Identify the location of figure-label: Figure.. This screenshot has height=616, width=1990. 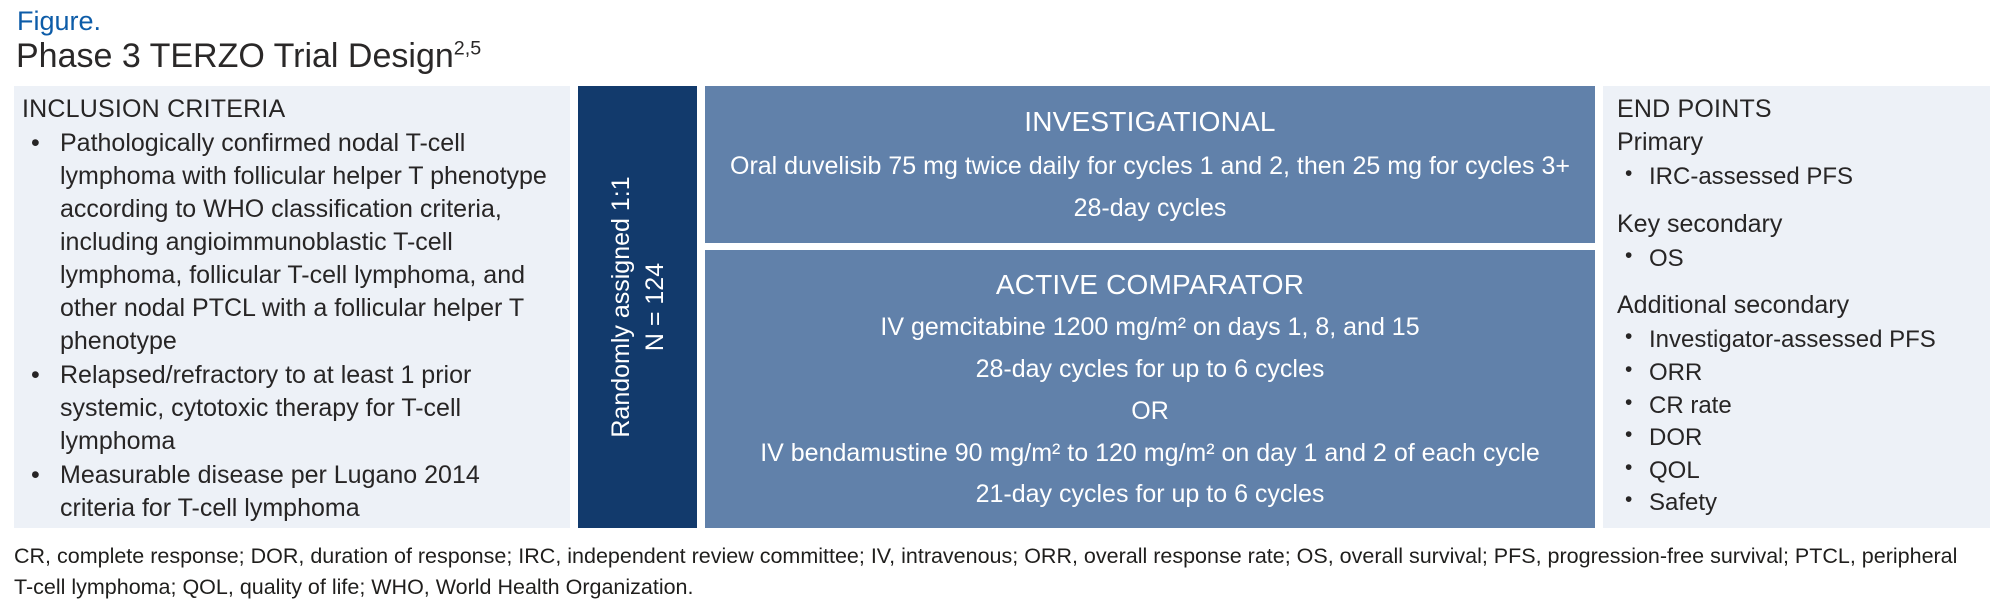
(59, 21).